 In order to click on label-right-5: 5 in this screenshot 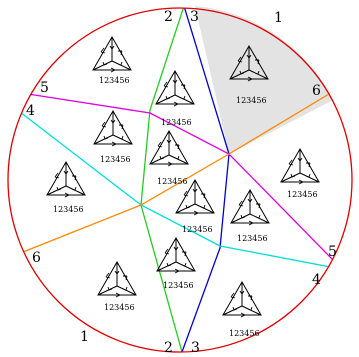, I will do `click(332, 252)`.